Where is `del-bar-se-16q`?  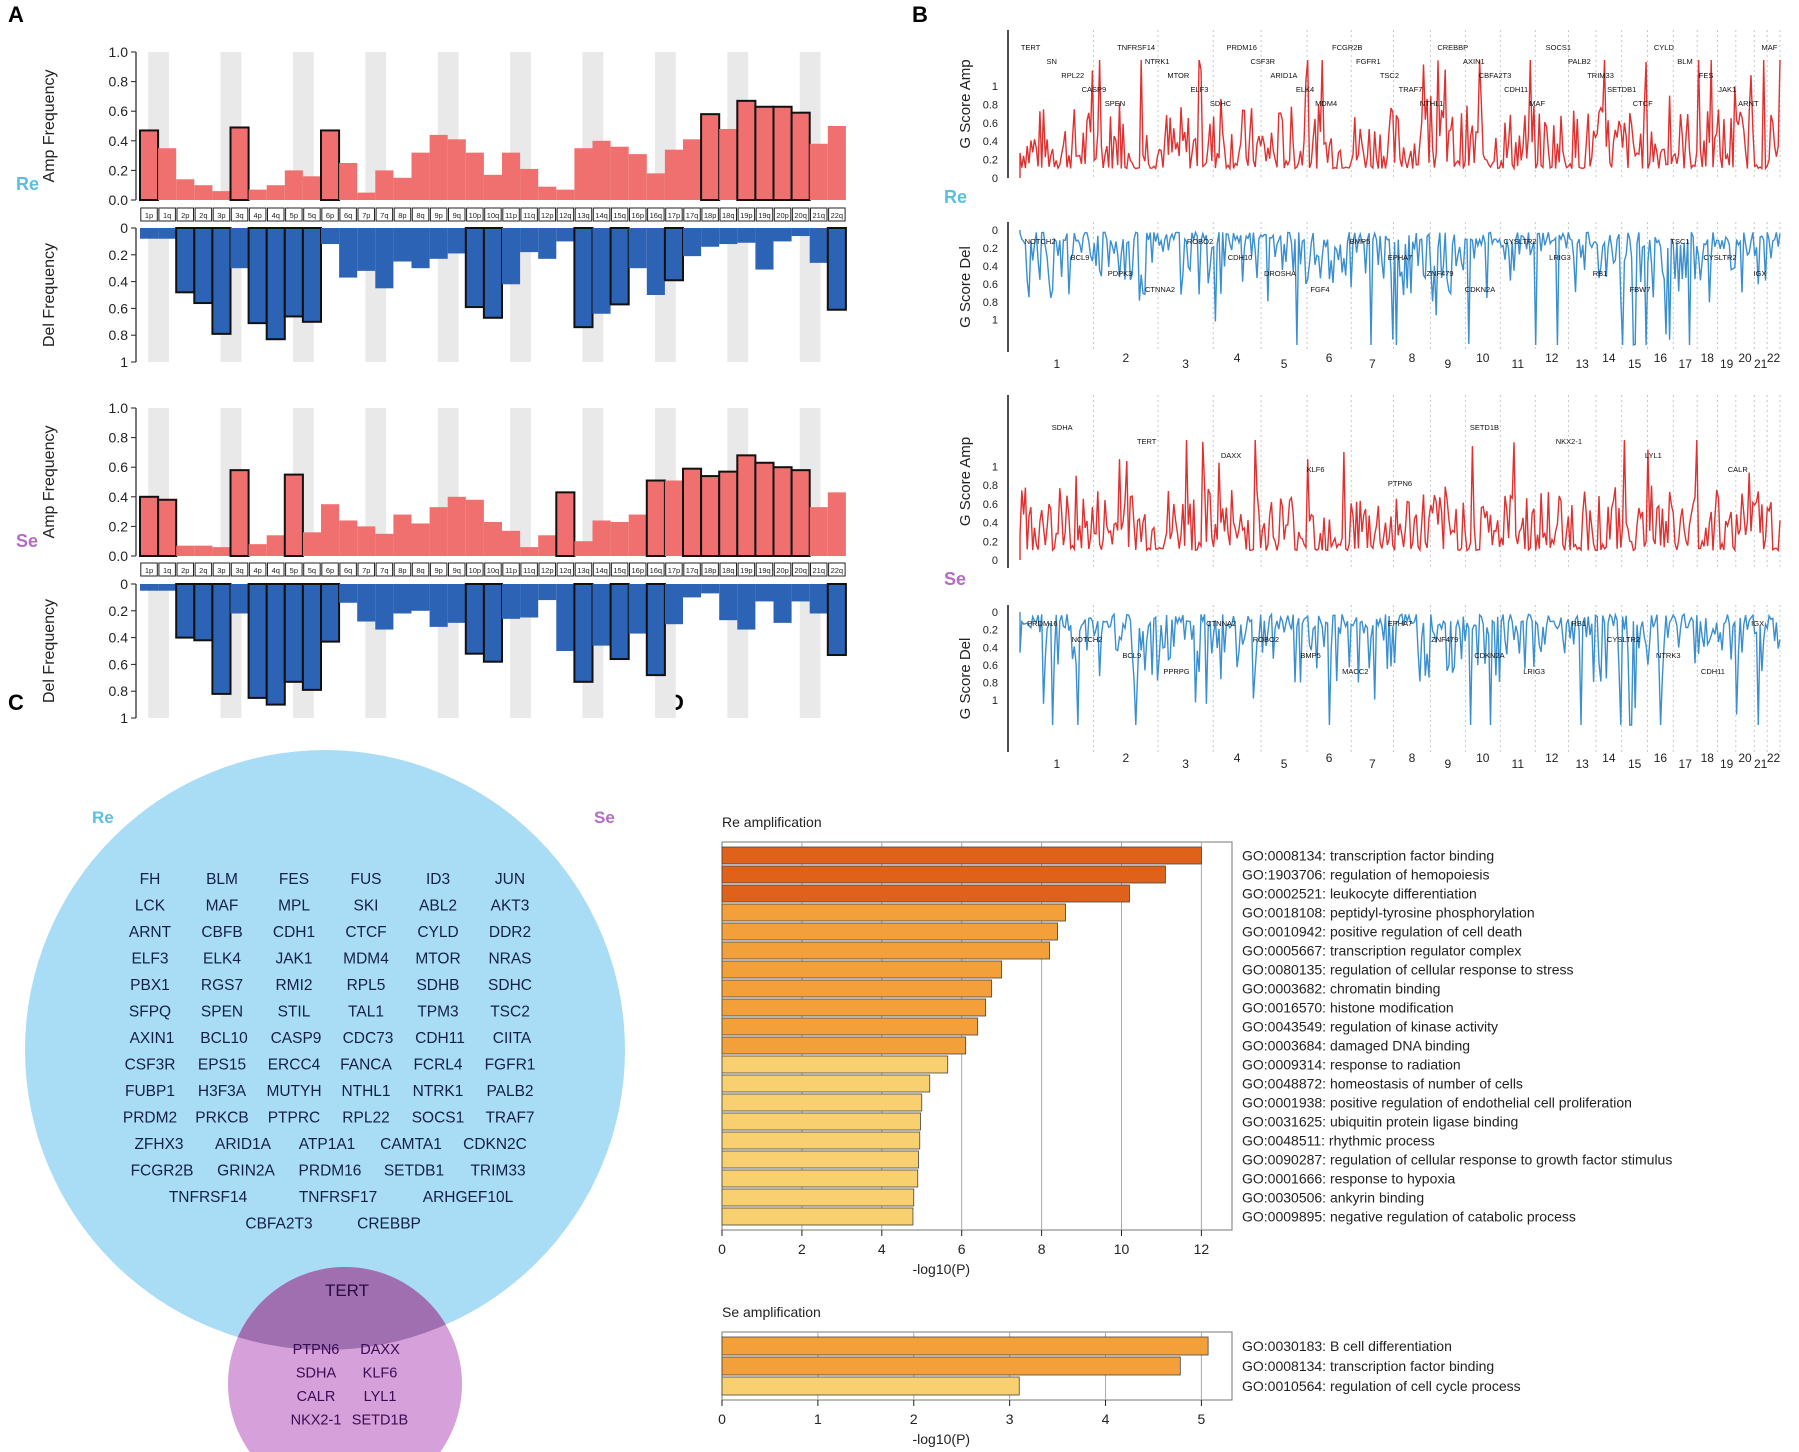
del-bar-se-16q is located at coordinates (655, 630).